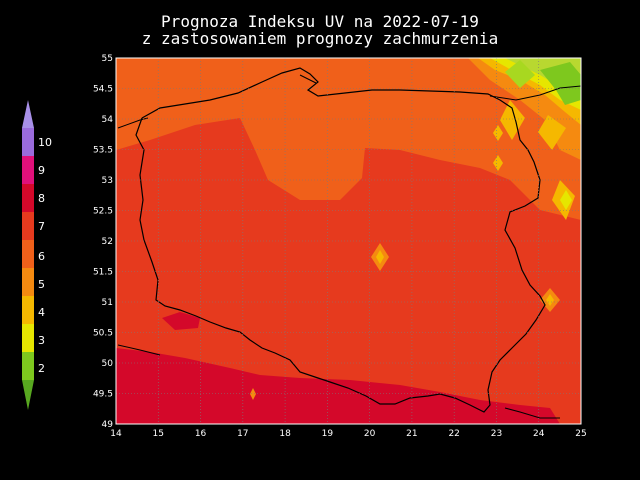 This screenshot has width=640, height=480. What do you see at coordinates (453, 434) in the screenshot?
I see `x-tick-label: 22` at bounding box center [453, 434].